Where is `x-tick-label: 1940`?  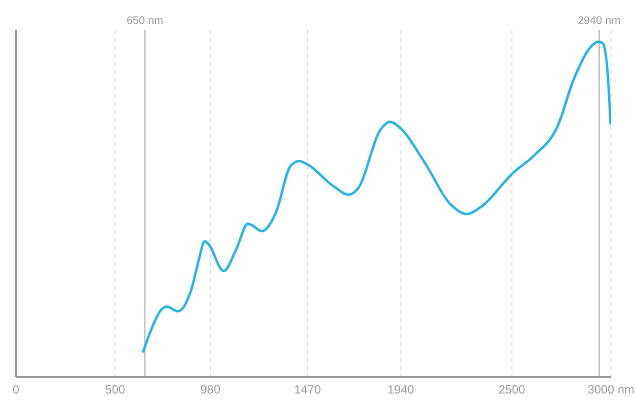
x-tick-label: 1940 is located at coordinates (400, 389).